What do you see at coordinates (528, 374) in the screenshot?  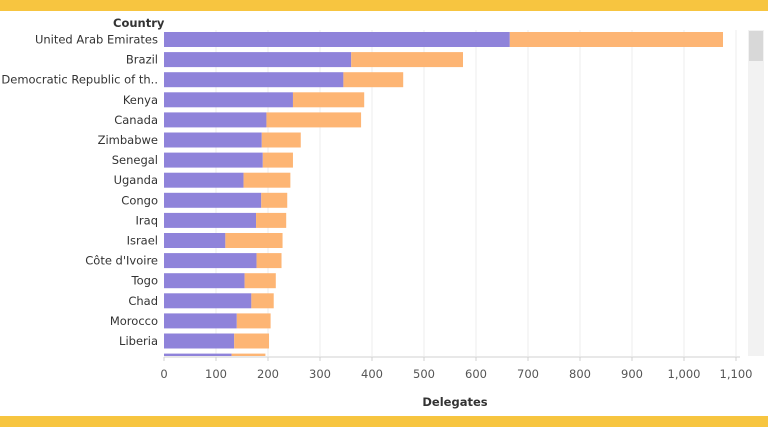 I see `x-tick-label: 700` at bounding box center [528, 374].